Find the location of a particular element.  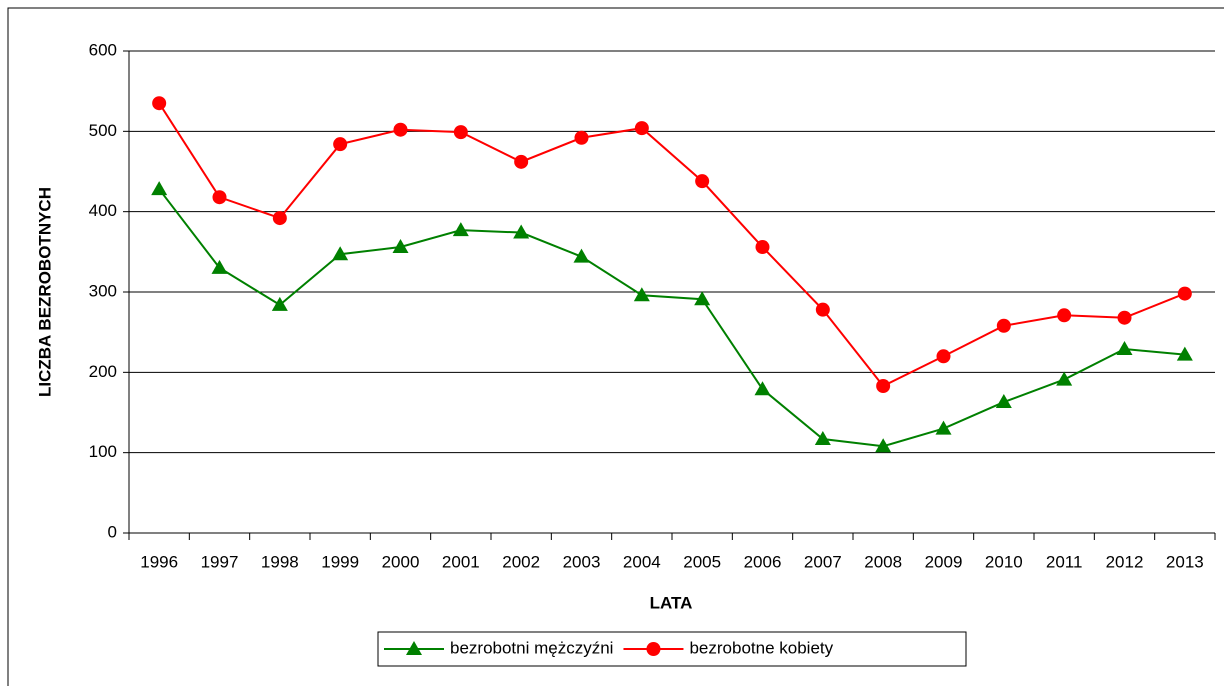

legend-label: bezrobotne kobiety is located at coordinates (761, 647).